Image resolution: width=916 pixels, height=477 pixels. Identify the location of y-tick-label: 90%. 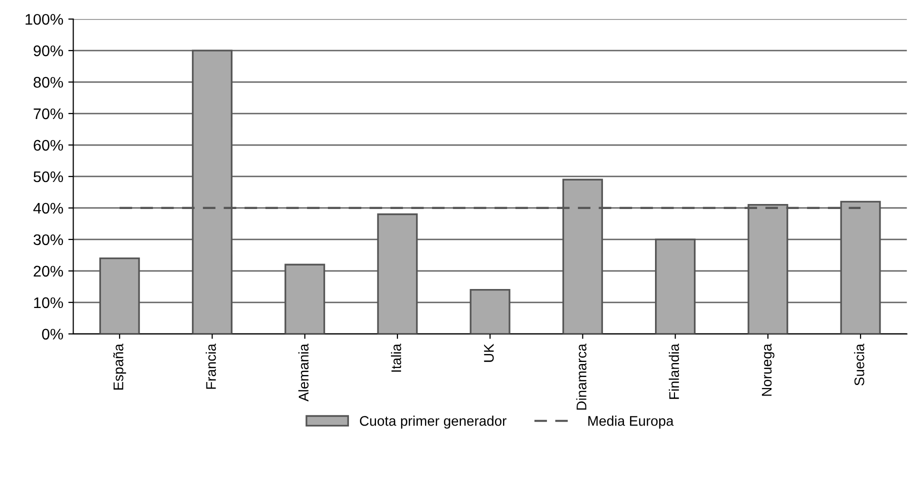
(49, 50).